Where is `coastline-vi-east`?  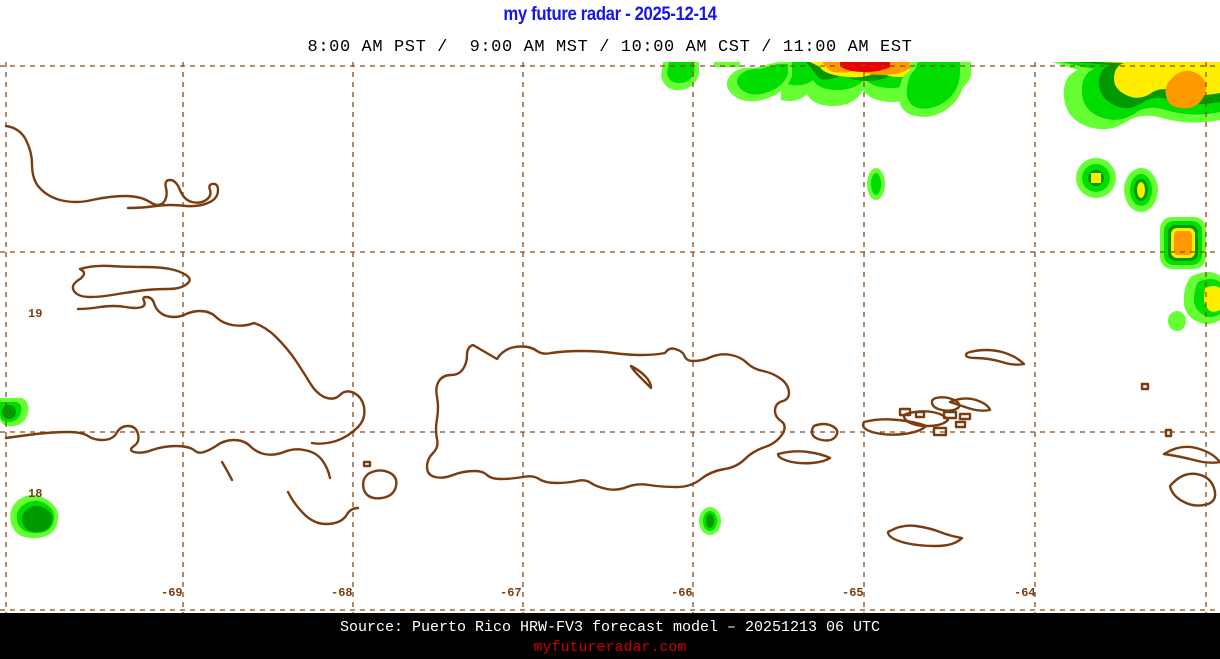 coastline-vi-east is located at coordinates (970, 404).